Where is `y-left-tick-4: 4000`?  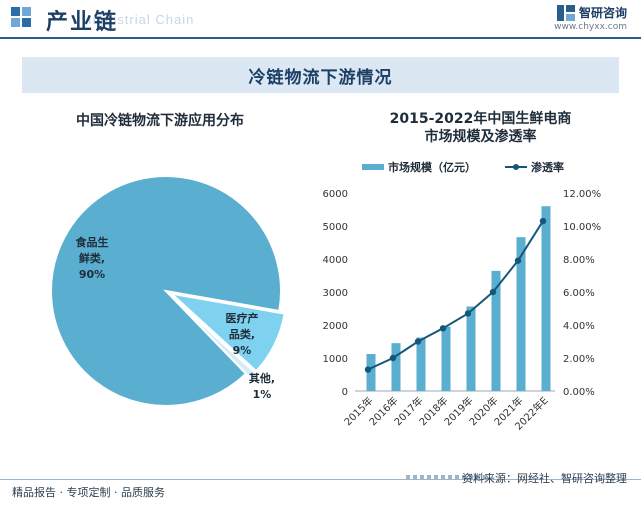
y-left-tick-4: 4000 is located at coordinates (335, 260).